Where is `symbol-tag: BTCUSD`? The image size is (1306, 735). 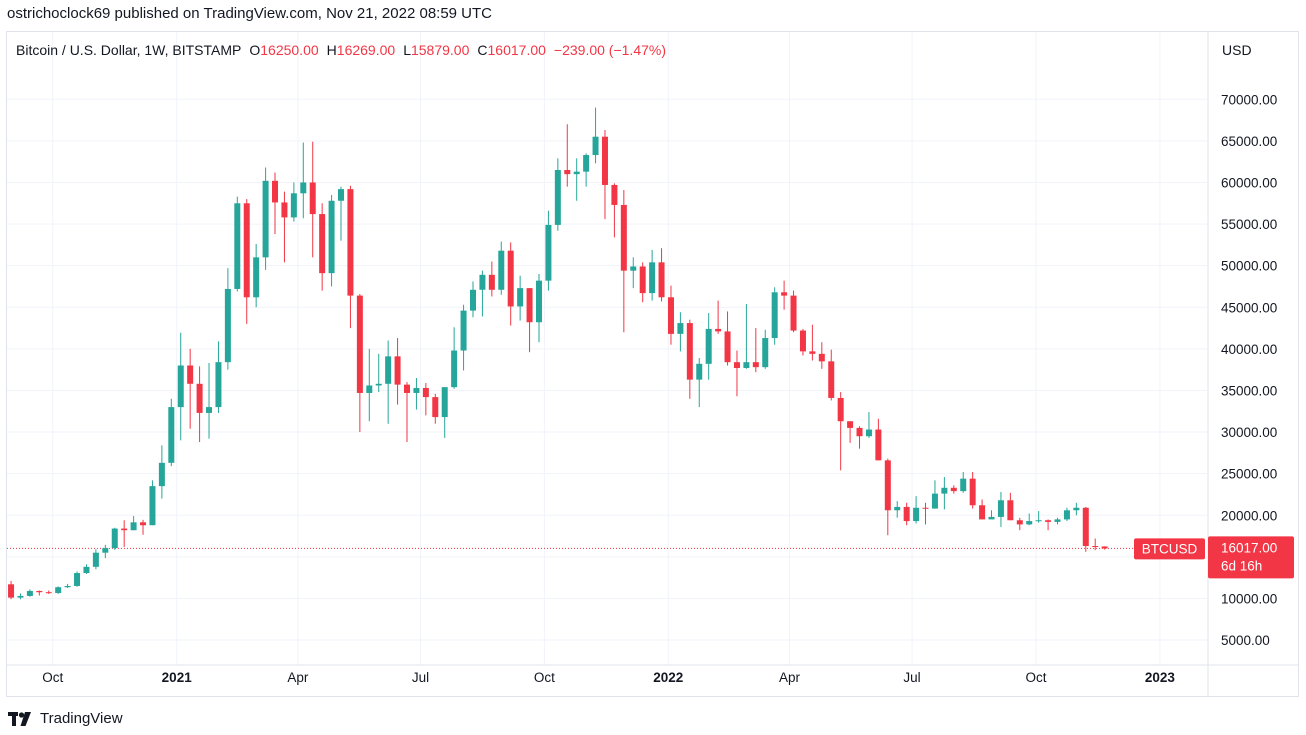
symbol-tag: BTCUSD is located at coordinates (1169, 549).